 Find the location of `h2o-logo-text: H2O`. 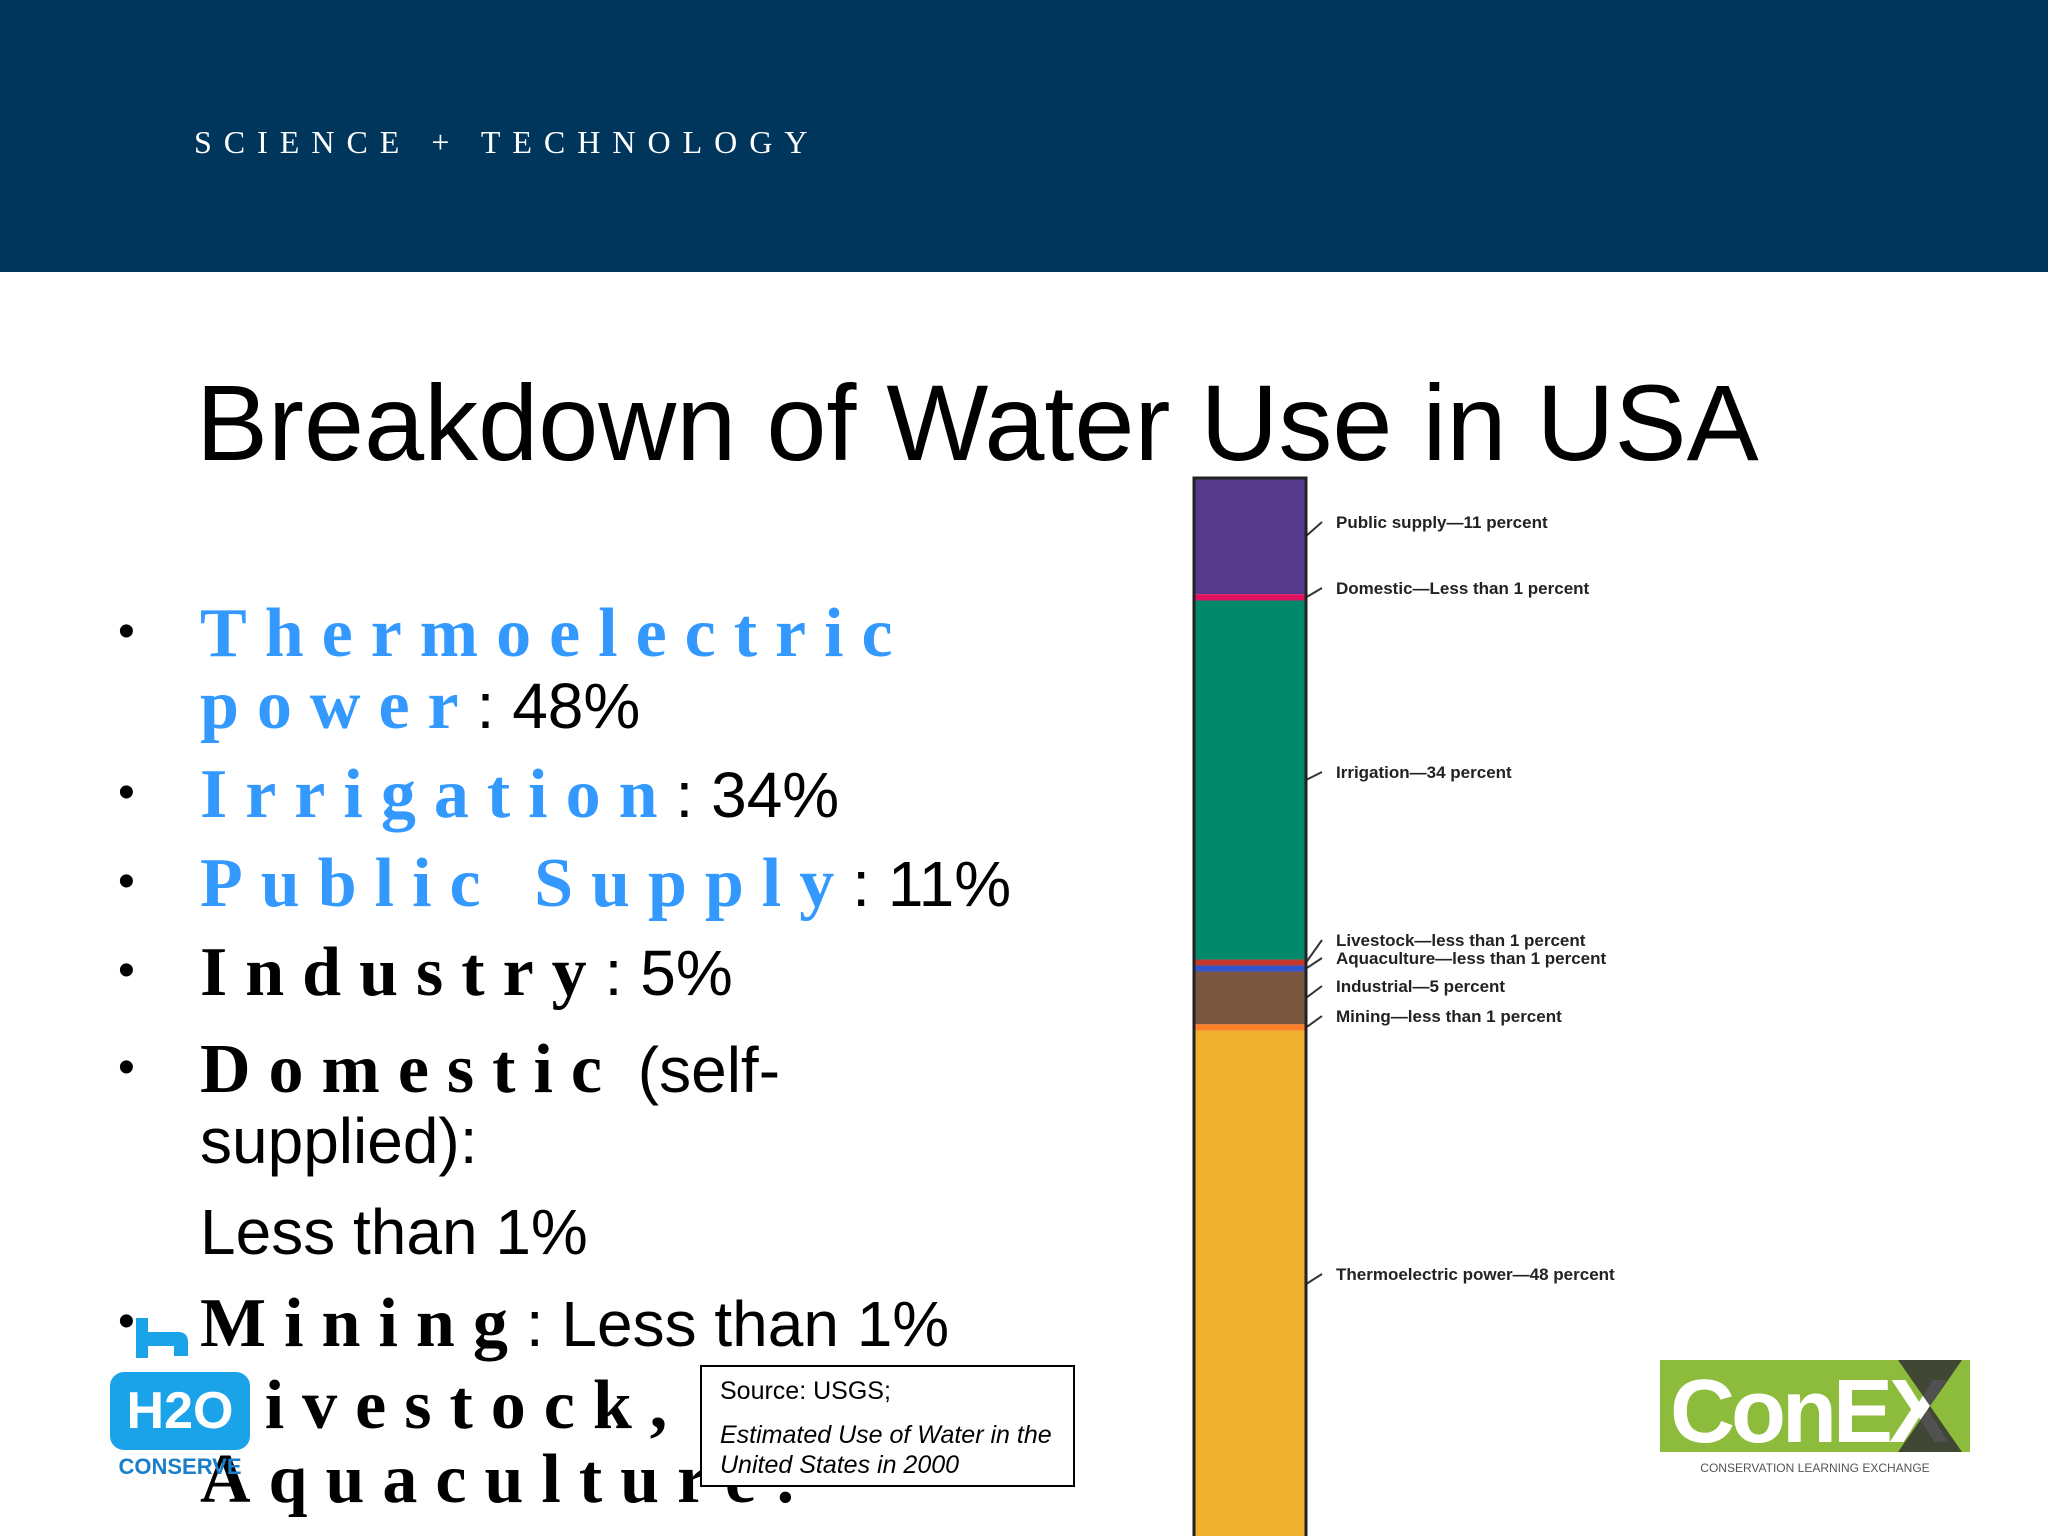

h2o-logo-text: H2O is located at coordinates (180, 1411).